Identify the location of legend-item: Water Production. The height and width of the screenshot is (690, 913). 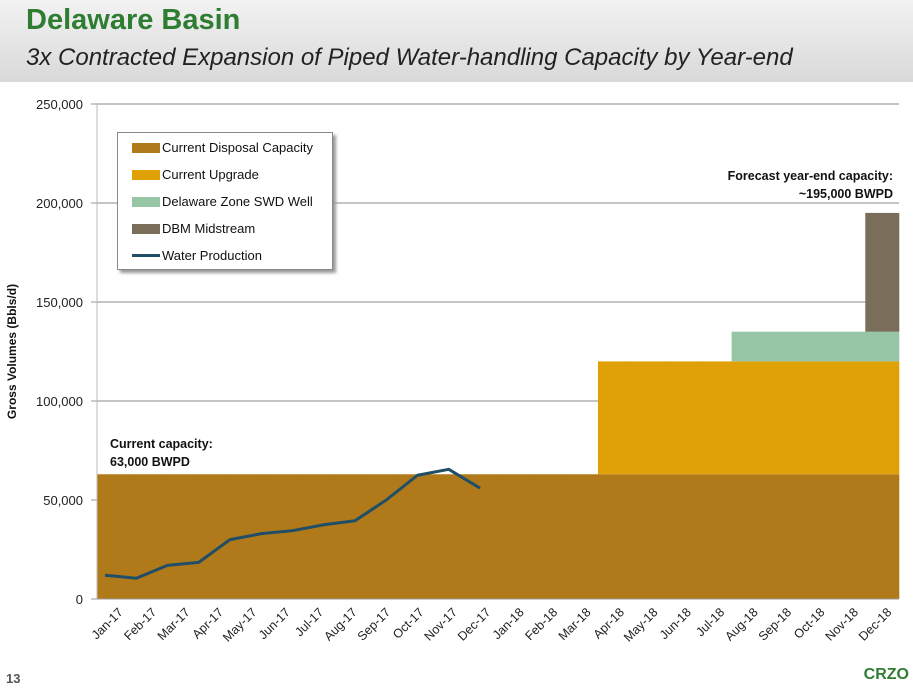
(197, 255).